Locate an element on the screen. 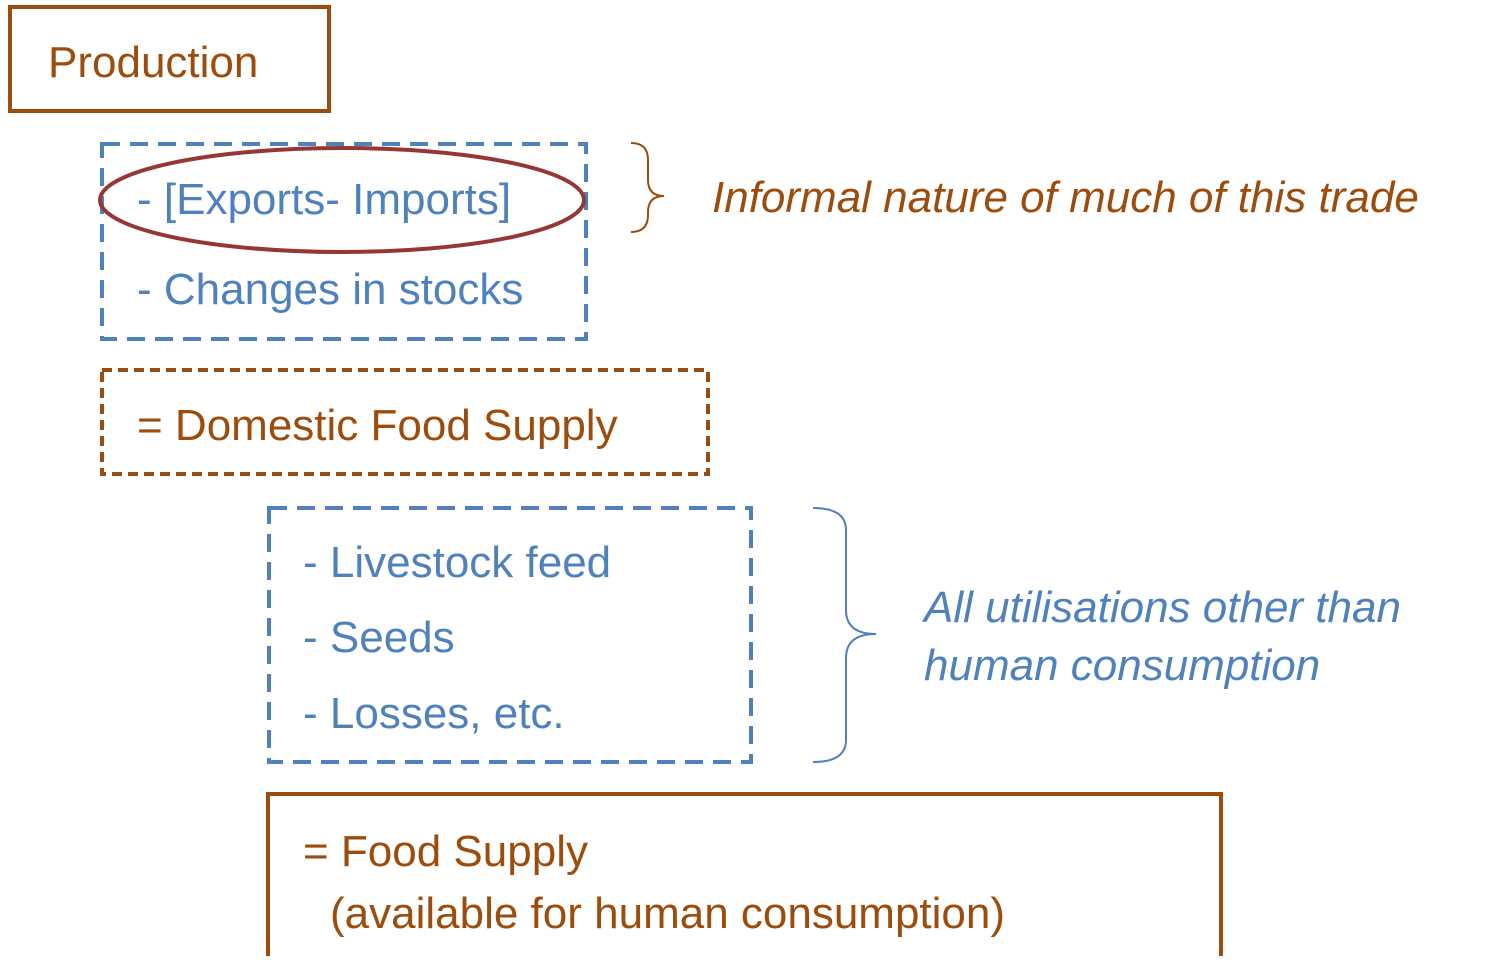 The image size is (1489, 961). trade-note: Informal nature of much of this trade is located at coordinates (1065, 197).